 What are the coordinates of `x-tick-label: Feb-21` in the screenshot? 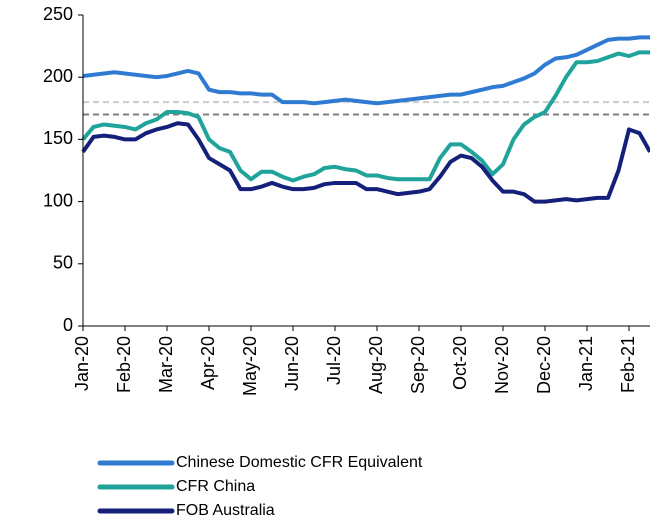 It's located at (628, 364).